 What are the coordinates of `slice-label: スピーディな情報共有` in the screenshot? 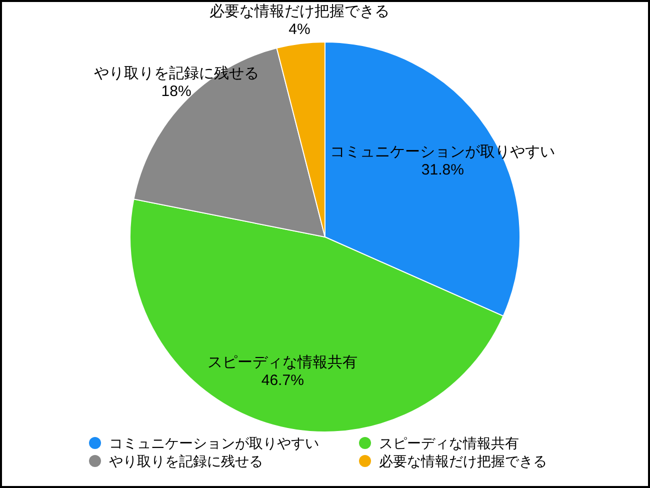 It's located at (283, 362).